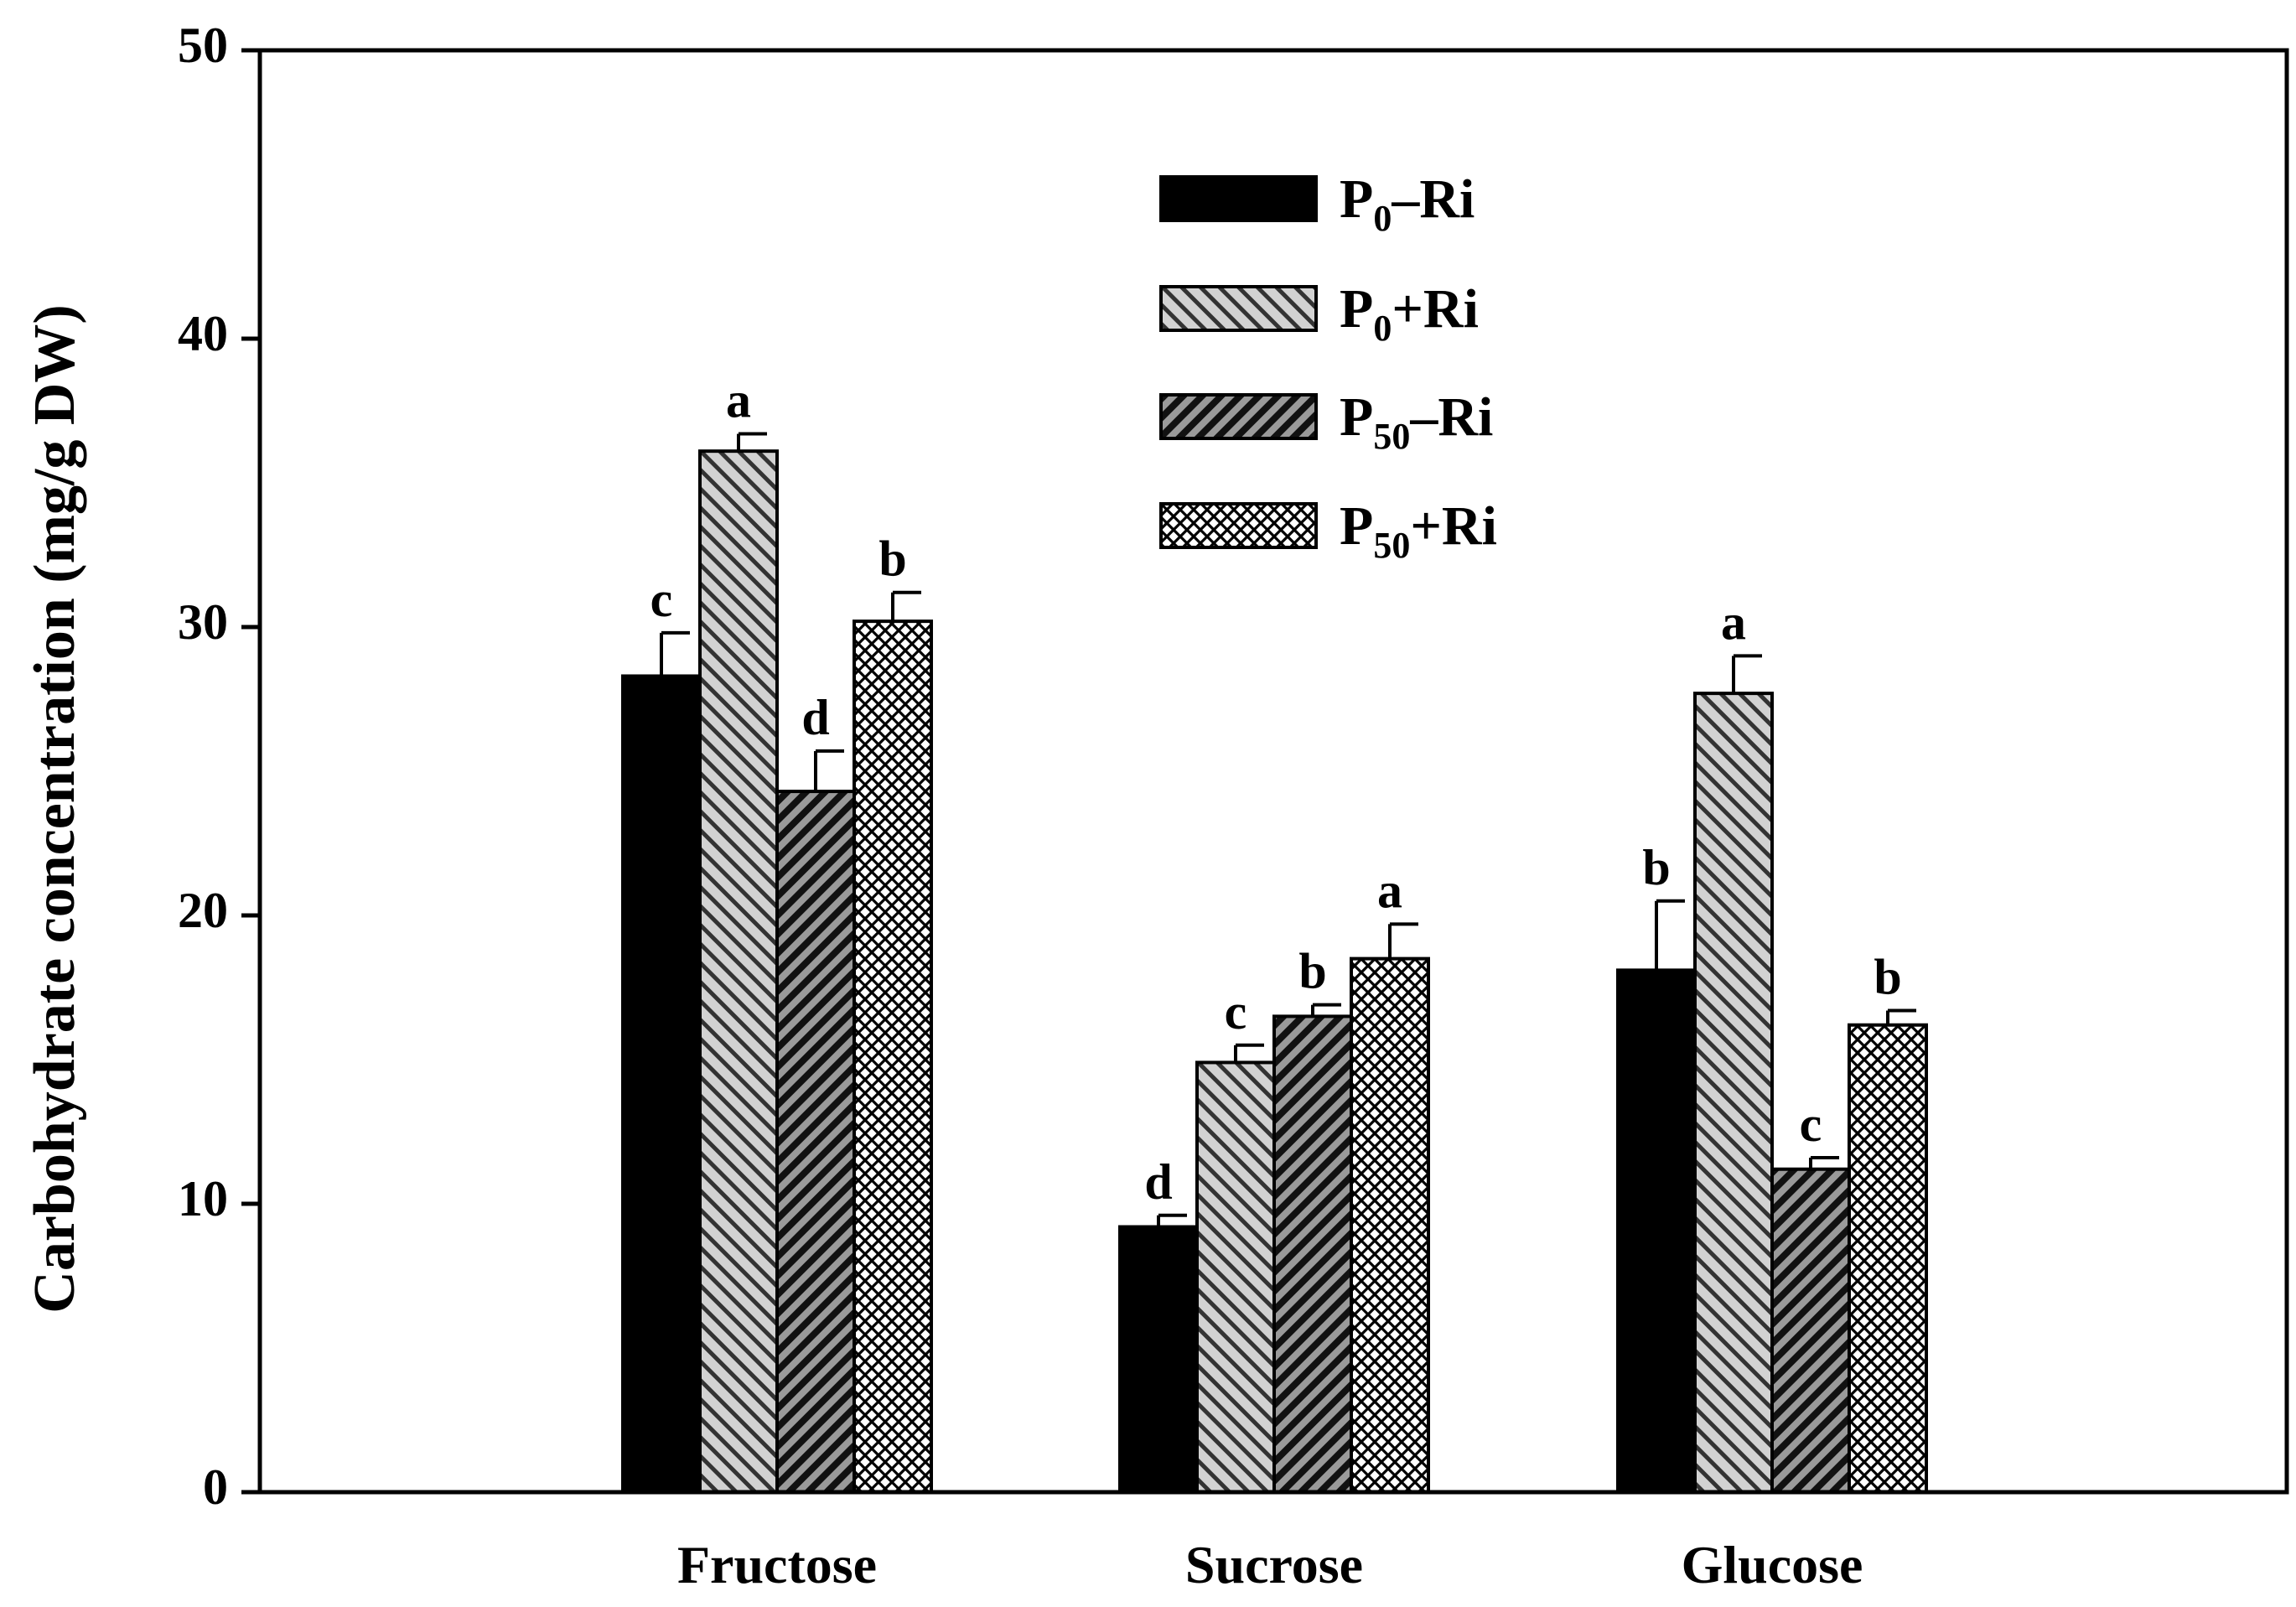 The image size is (2296, 1607). I want to click on legend-label: P0–Ri, so click(1407, 203).